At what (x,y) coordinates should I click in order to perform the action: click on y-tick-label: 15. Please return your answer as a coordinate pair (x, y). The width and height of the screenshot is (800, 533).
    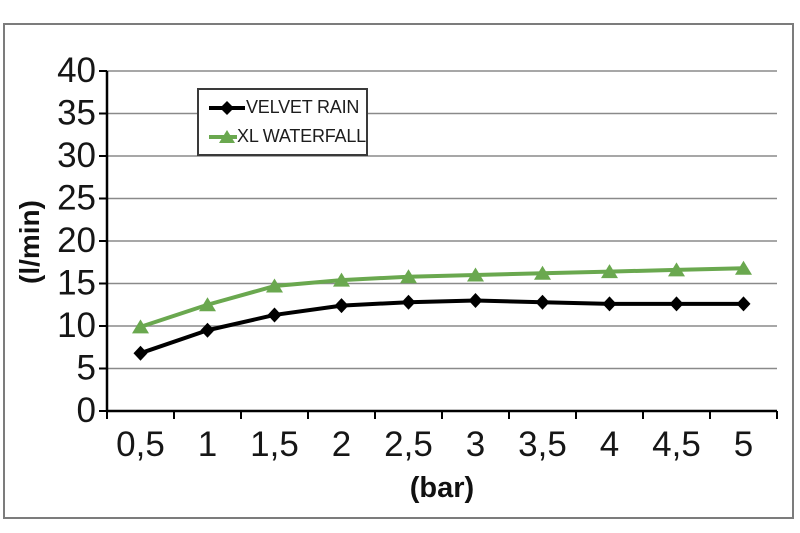
    Looking at the image, I should click on (76, 283).